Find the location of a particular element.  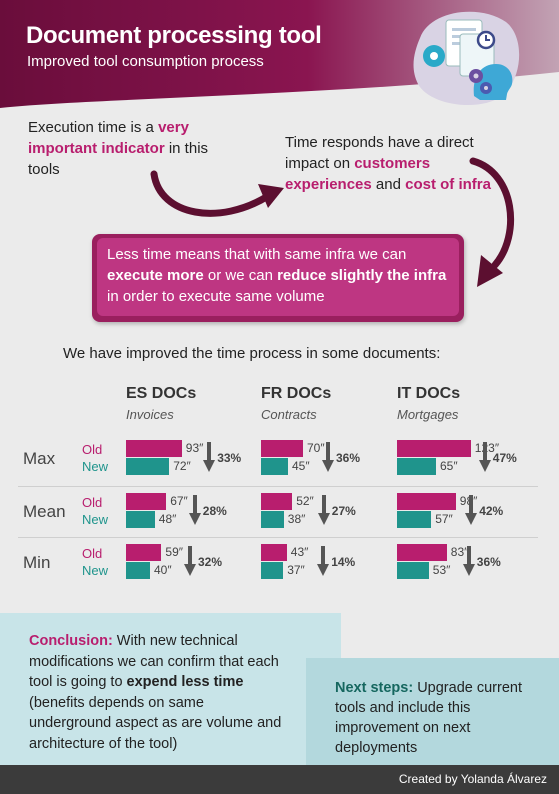

column-subtitle: Contracts is located at coordinates (289, 414).